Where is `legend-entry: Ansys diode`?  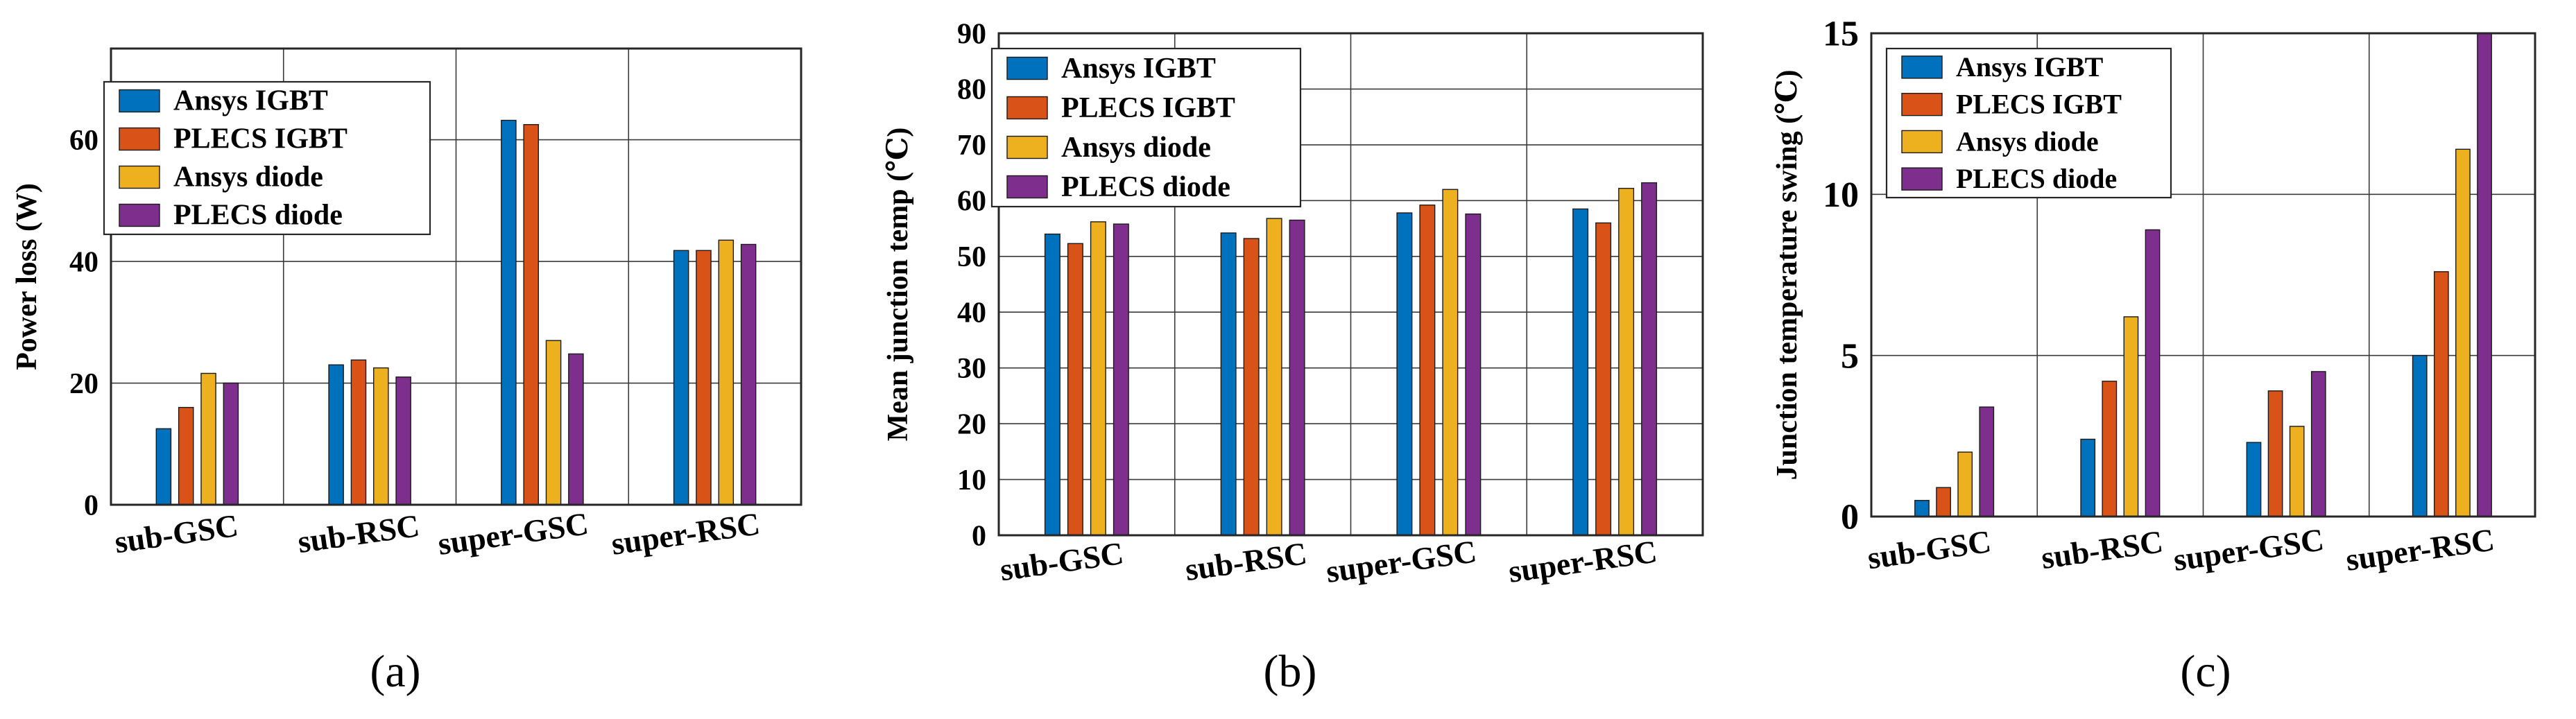 legend-entry: Ansys diode is located at coordinates (248, 177).